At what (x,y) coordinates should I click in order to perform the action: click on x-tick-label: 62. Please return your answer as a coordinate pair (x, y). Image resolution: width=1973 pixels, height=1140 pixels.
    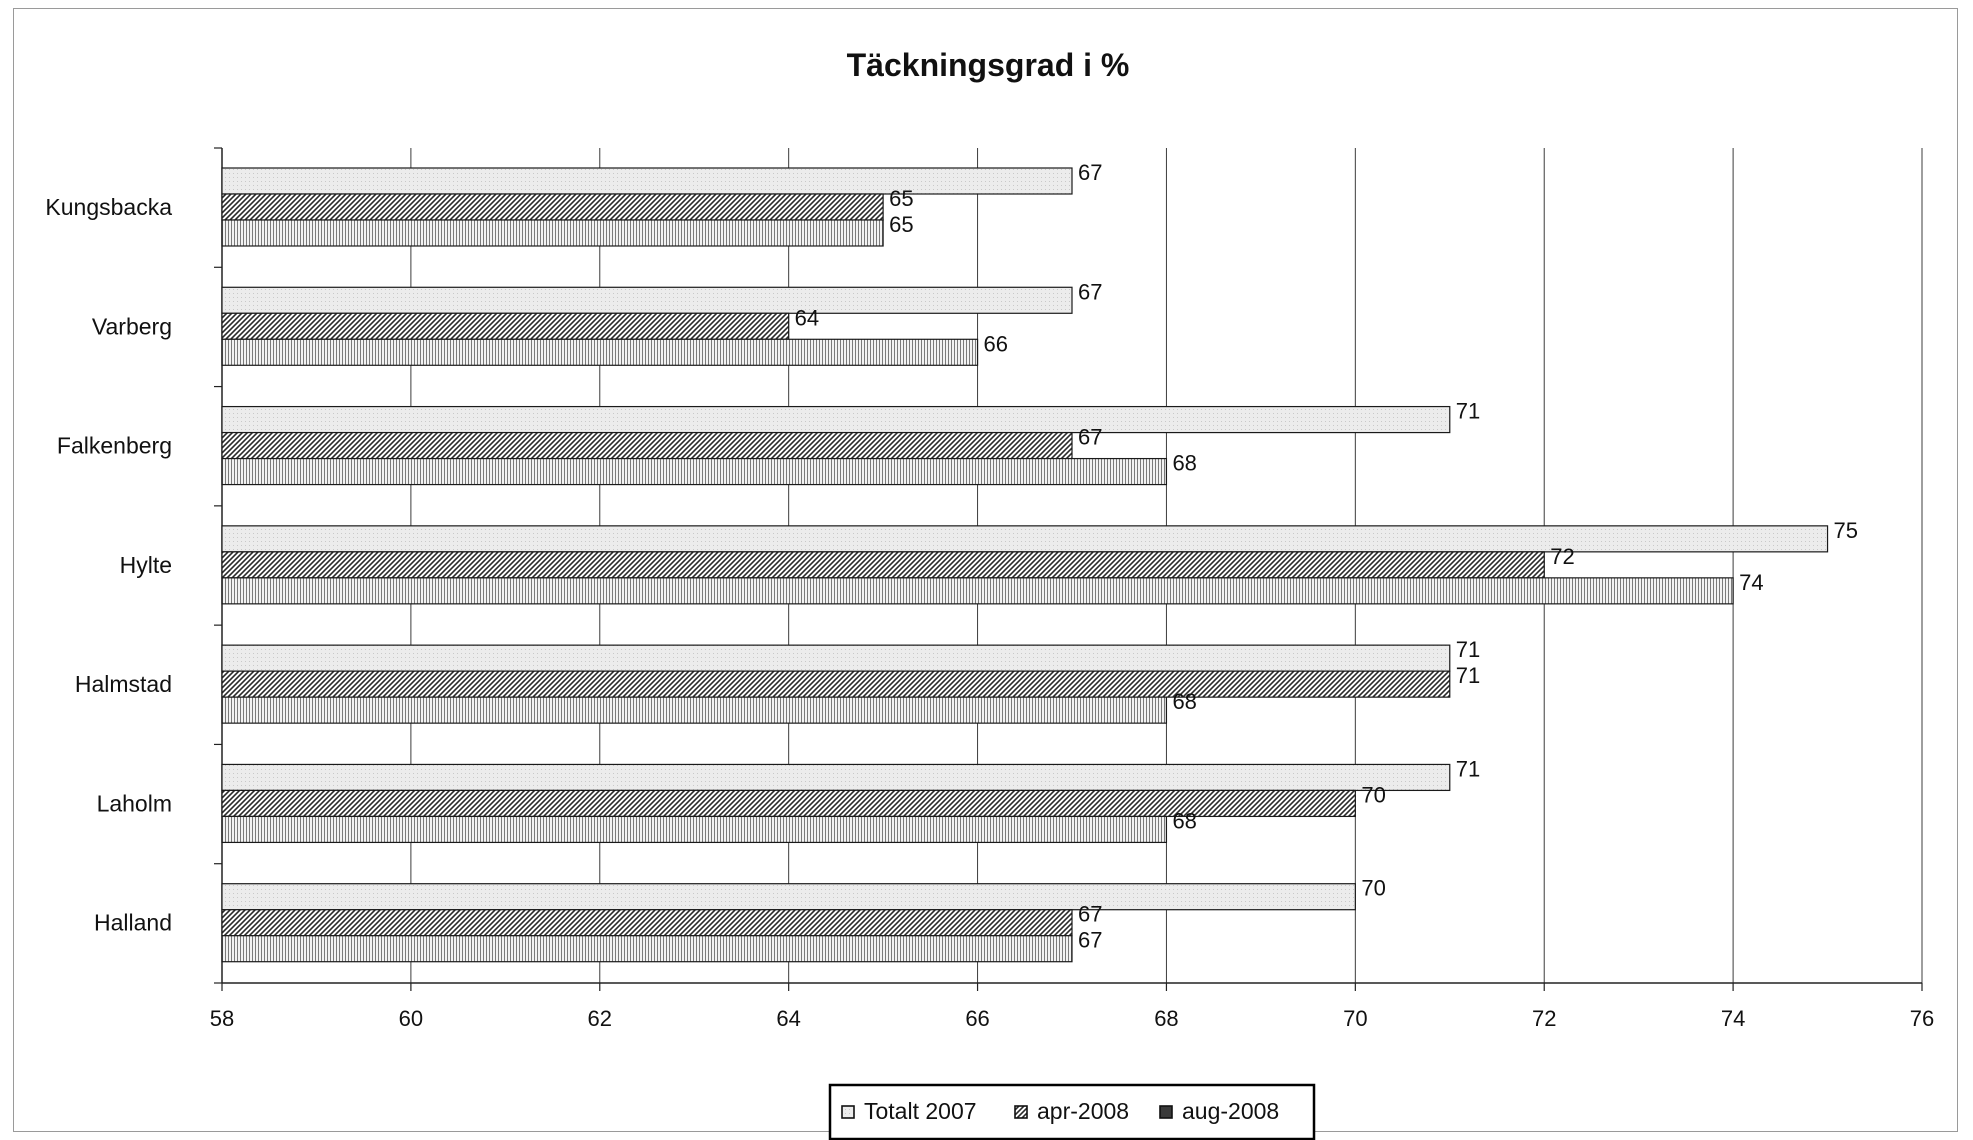
    Looking at the image, I should click on (600, 1018).